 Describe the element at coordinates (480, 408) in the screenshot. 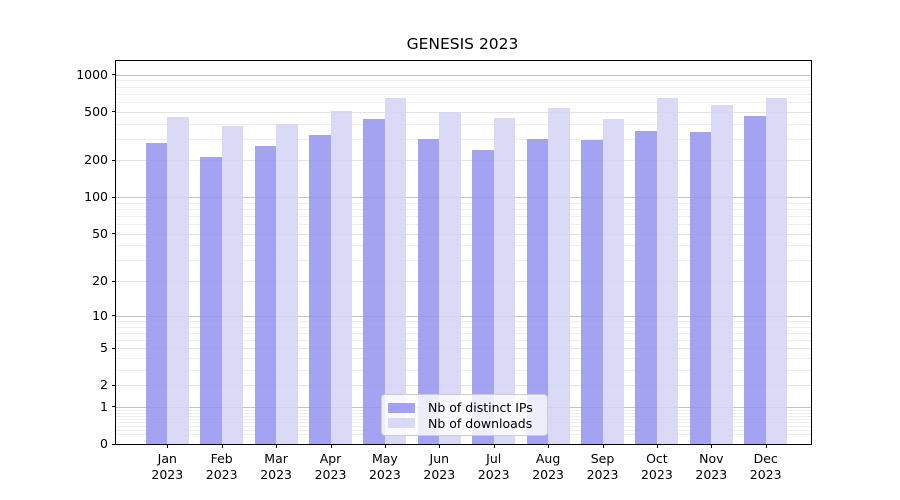

I see `legend-label-distinct-ips: Nb of distinct IPs` at that location.